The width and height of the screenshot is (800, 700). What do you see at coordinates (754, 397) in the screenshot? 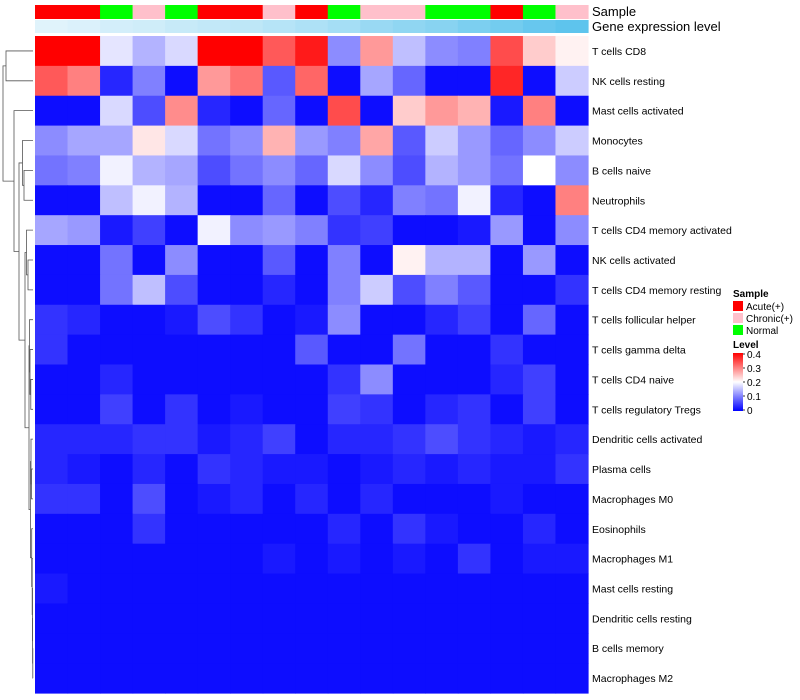
I see `legend-tick-label: 0.1` at bounding box center [754, 397].